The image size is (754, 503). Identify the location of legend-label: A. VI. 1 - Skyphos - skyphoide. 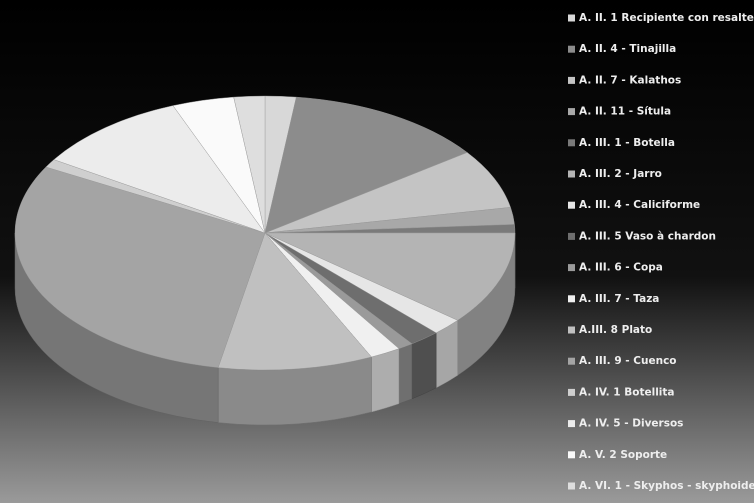
(666, 486).